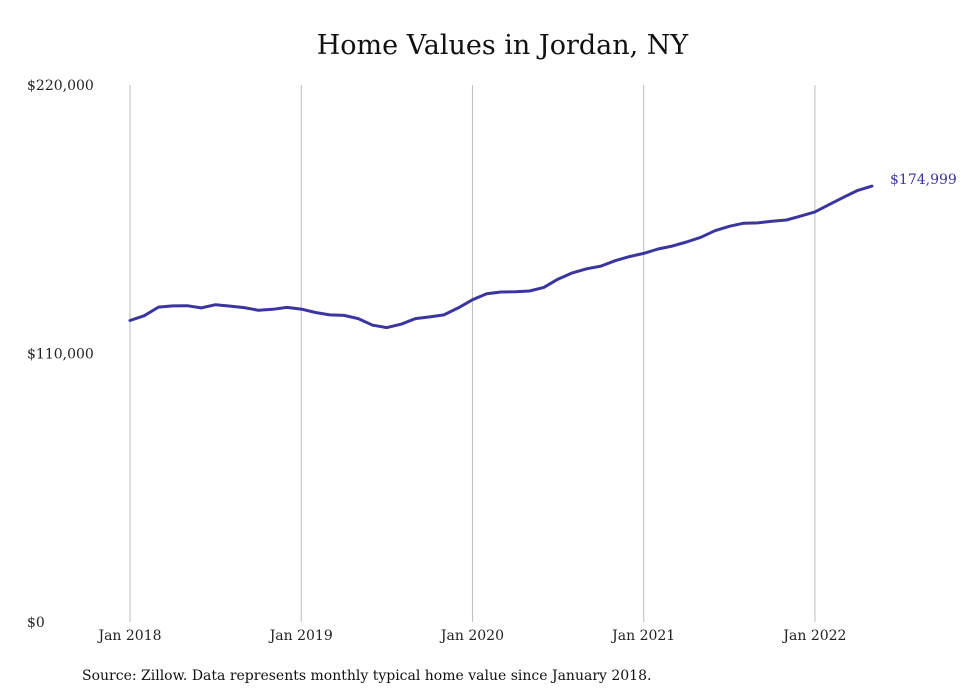 The width and height of the screenshot is (980, 699). I want to click on x-tick-label: Jan 2021, so click(642, 636).